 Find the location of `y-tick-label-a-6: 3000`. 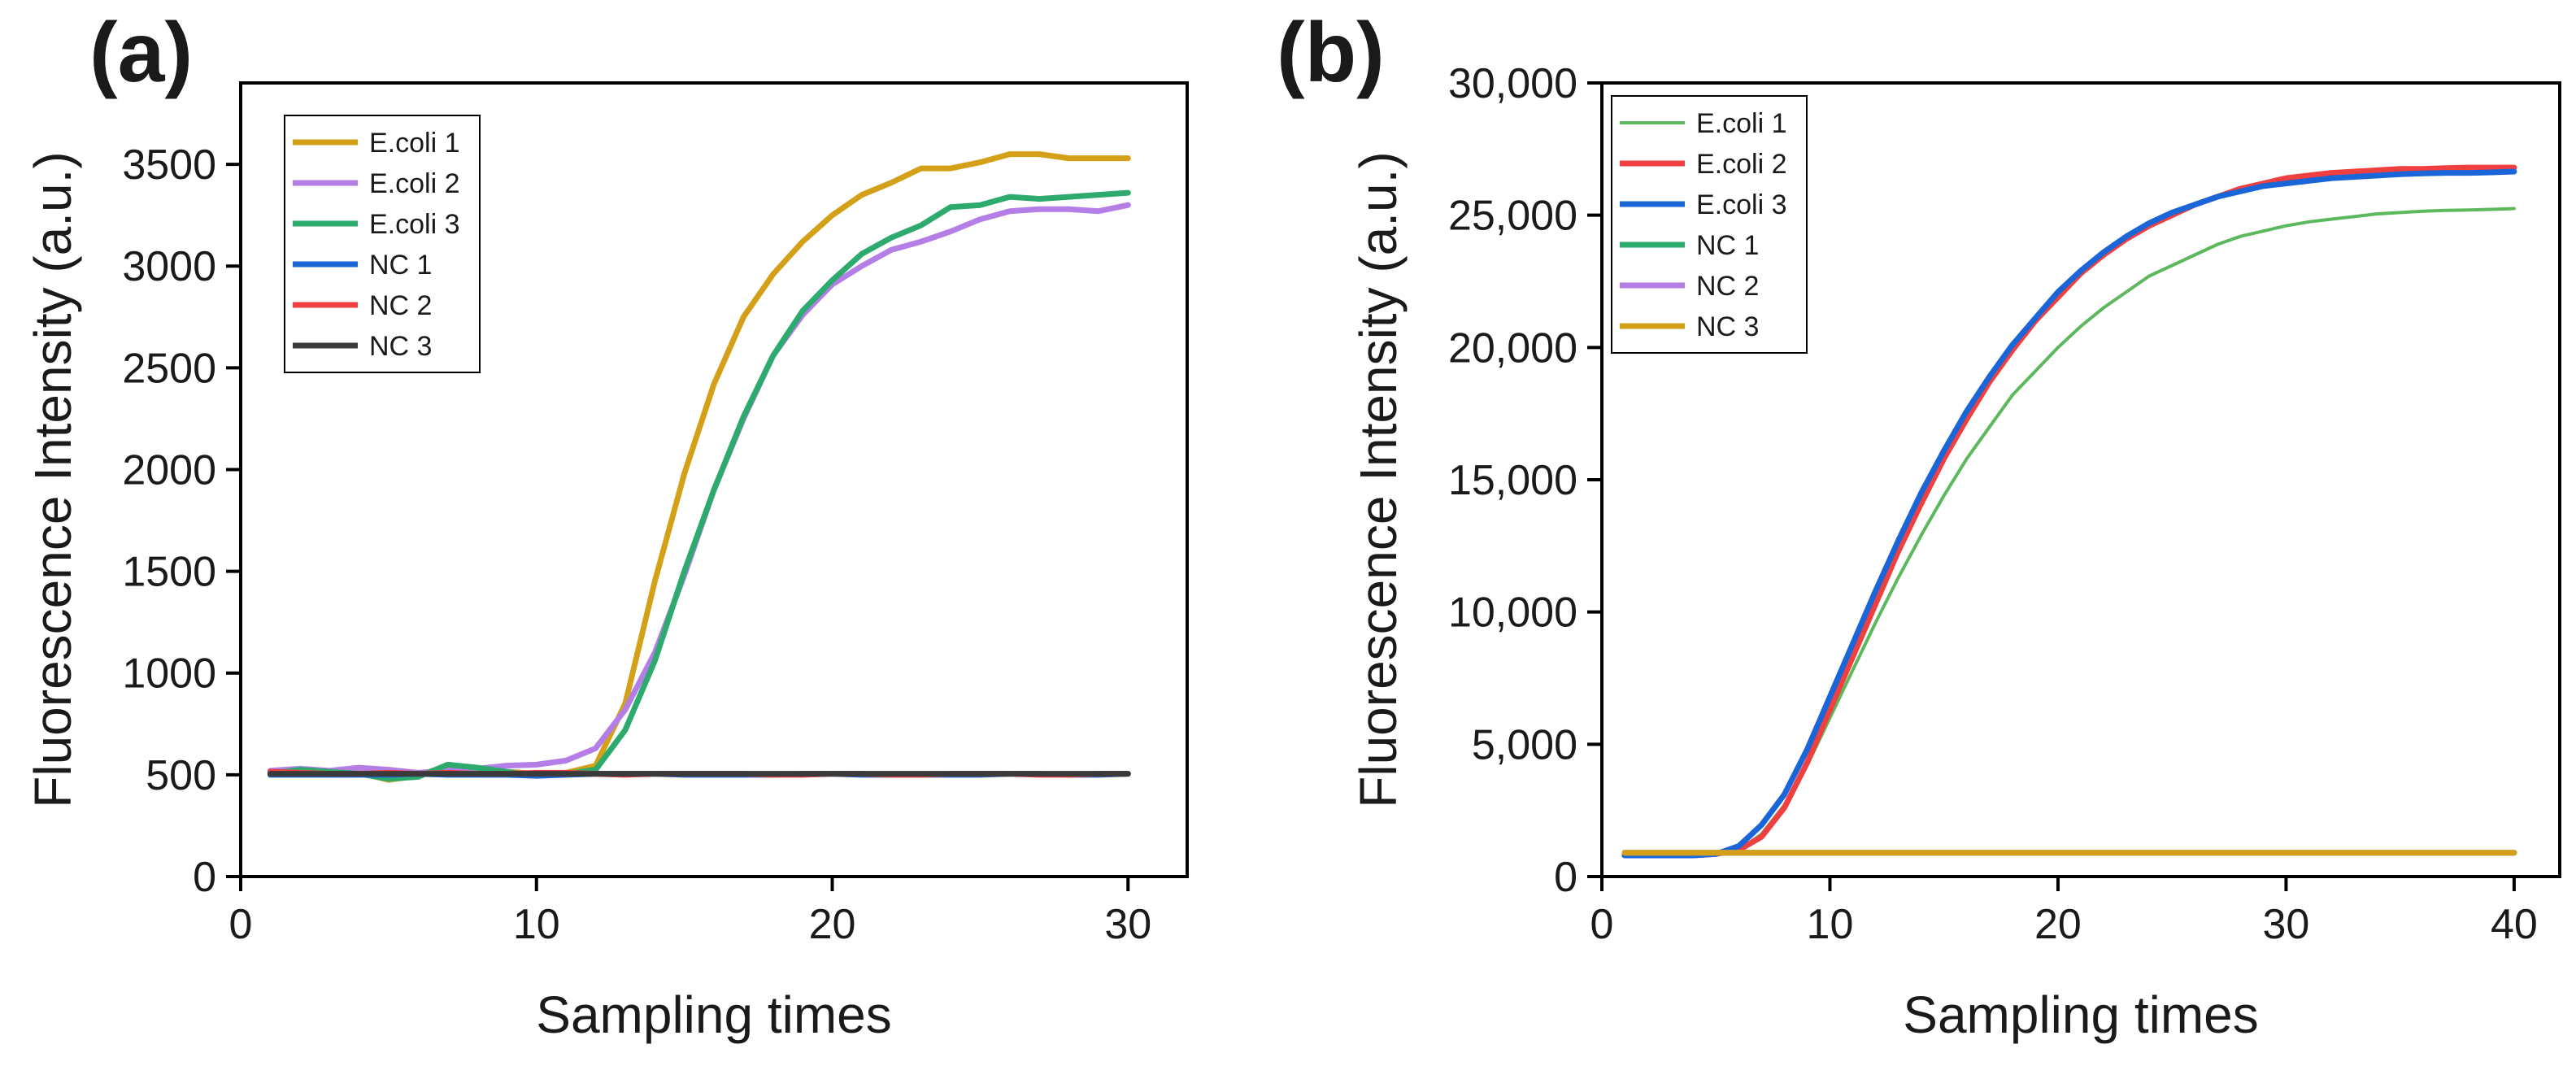

y-tick-label-a-6: 3000 is located at coordinates (169, 266).